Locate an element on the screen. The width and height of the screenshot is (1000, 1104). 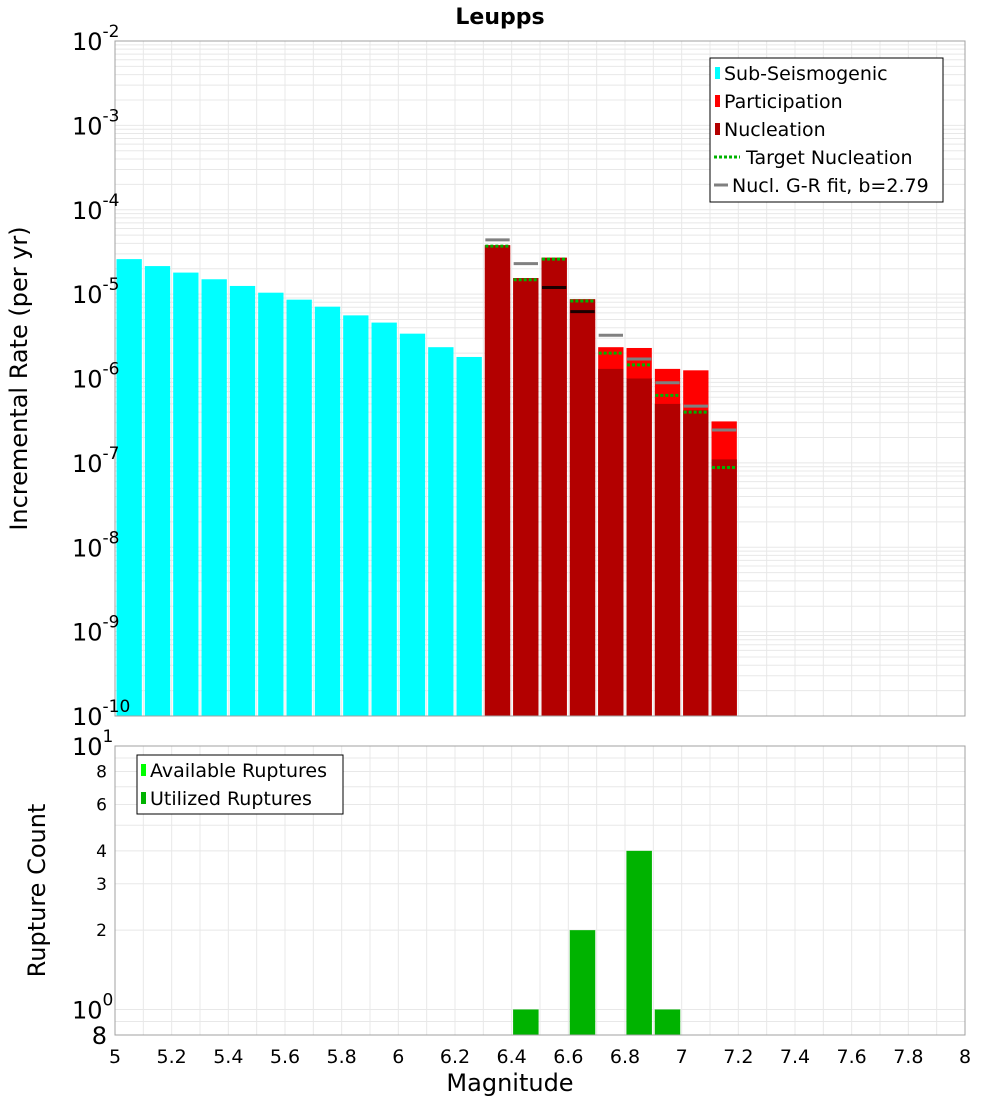
x-tick-label: 7 is located at coordinates (682, 1057).